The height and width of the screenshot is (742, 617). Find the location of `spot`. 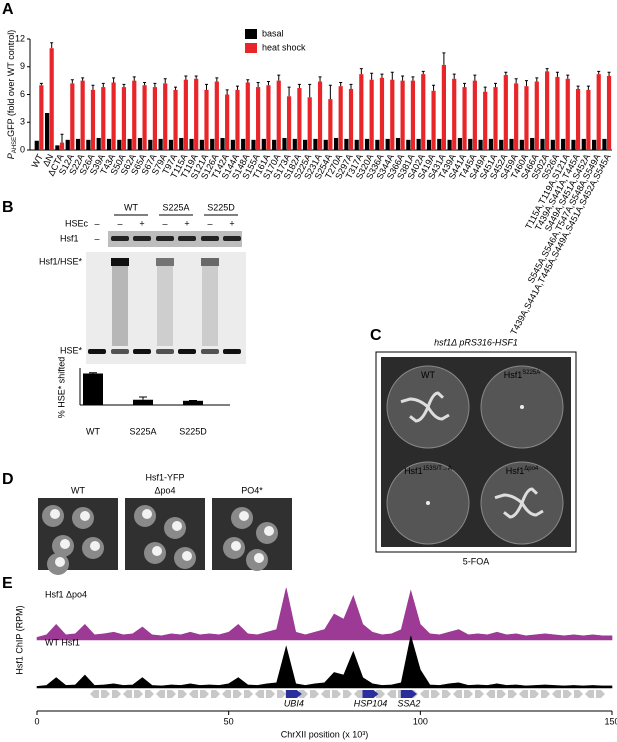

spot is located at coordinates (428, 503).